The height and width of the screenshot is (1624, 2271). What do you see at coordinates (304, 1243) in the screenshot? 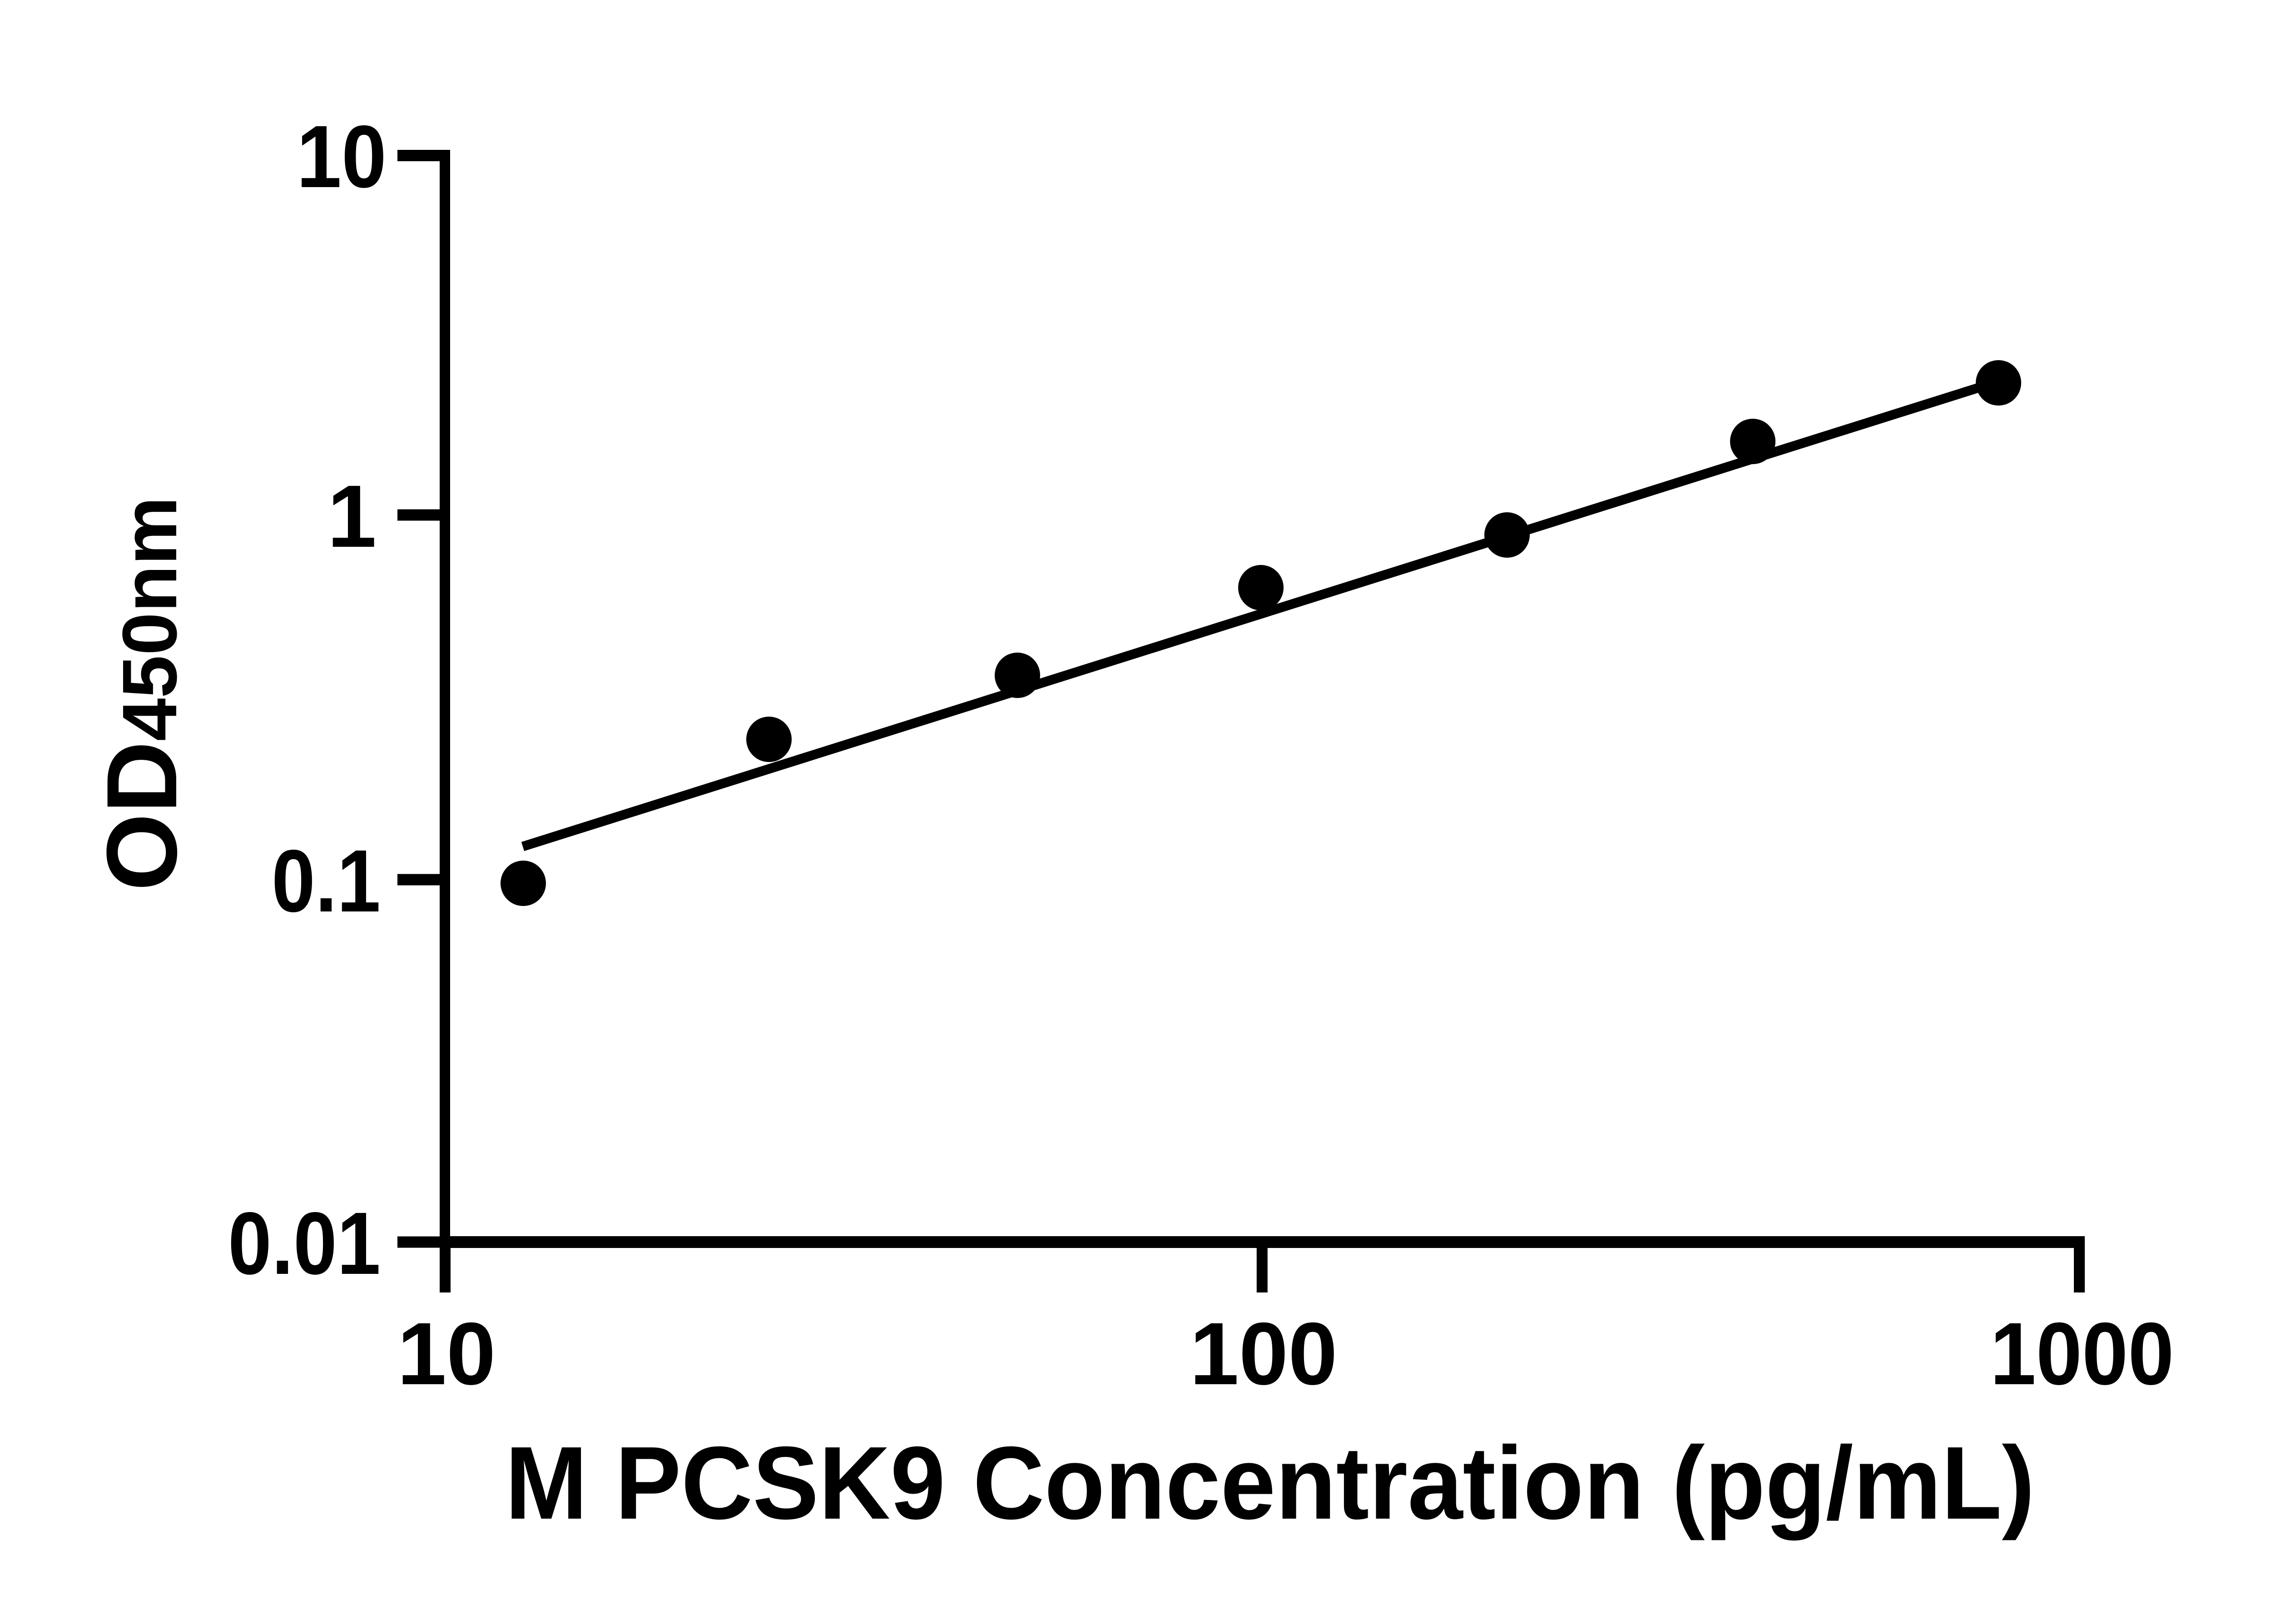
I see `svg-text: 0.01` at bounding box center [304, 1243].